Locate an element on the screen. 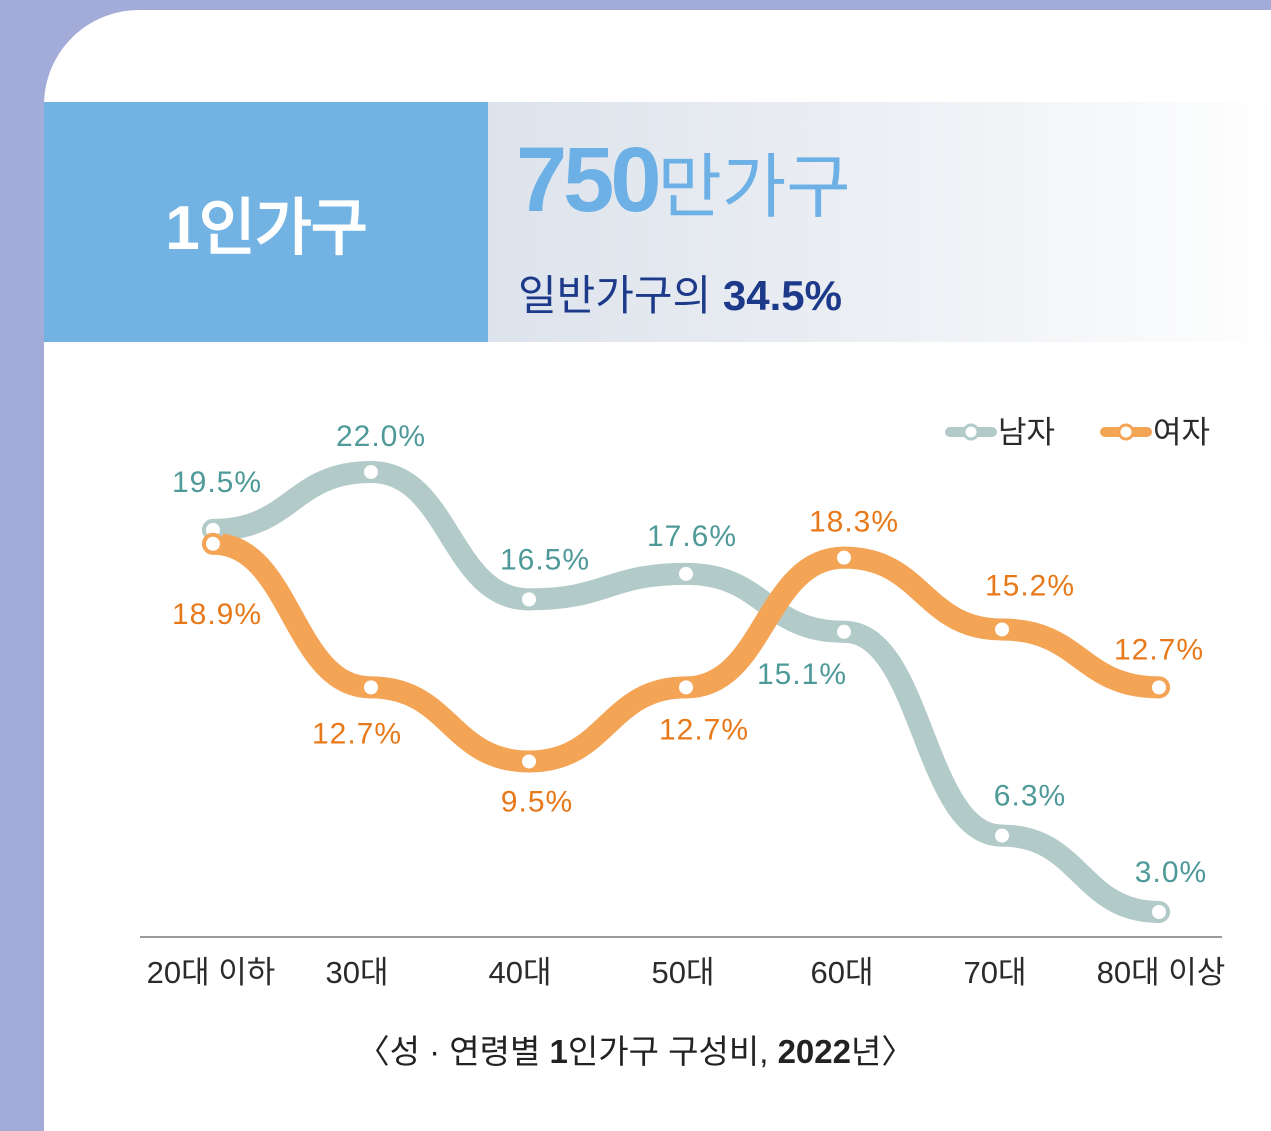 This screenshot has height=1131, width=1271. data-label-male: 19.5% is located at coordinates (217, 482).